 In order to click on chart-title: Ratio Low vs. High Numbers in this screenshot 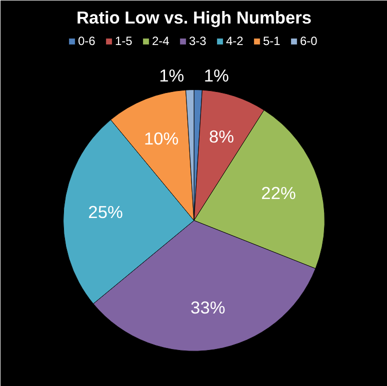, I will do `click(194, 18)`.